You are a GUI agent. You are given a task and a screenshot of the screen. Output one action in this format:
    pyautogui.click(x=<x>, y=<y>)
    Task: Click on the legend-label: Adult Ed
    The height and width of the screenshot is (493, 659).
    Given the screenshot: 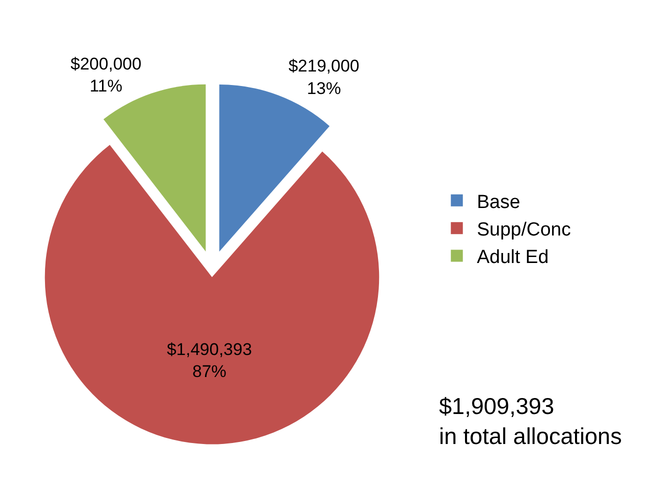 What is the action you would take?
    pyautogui.click(x=512, y=257)
    